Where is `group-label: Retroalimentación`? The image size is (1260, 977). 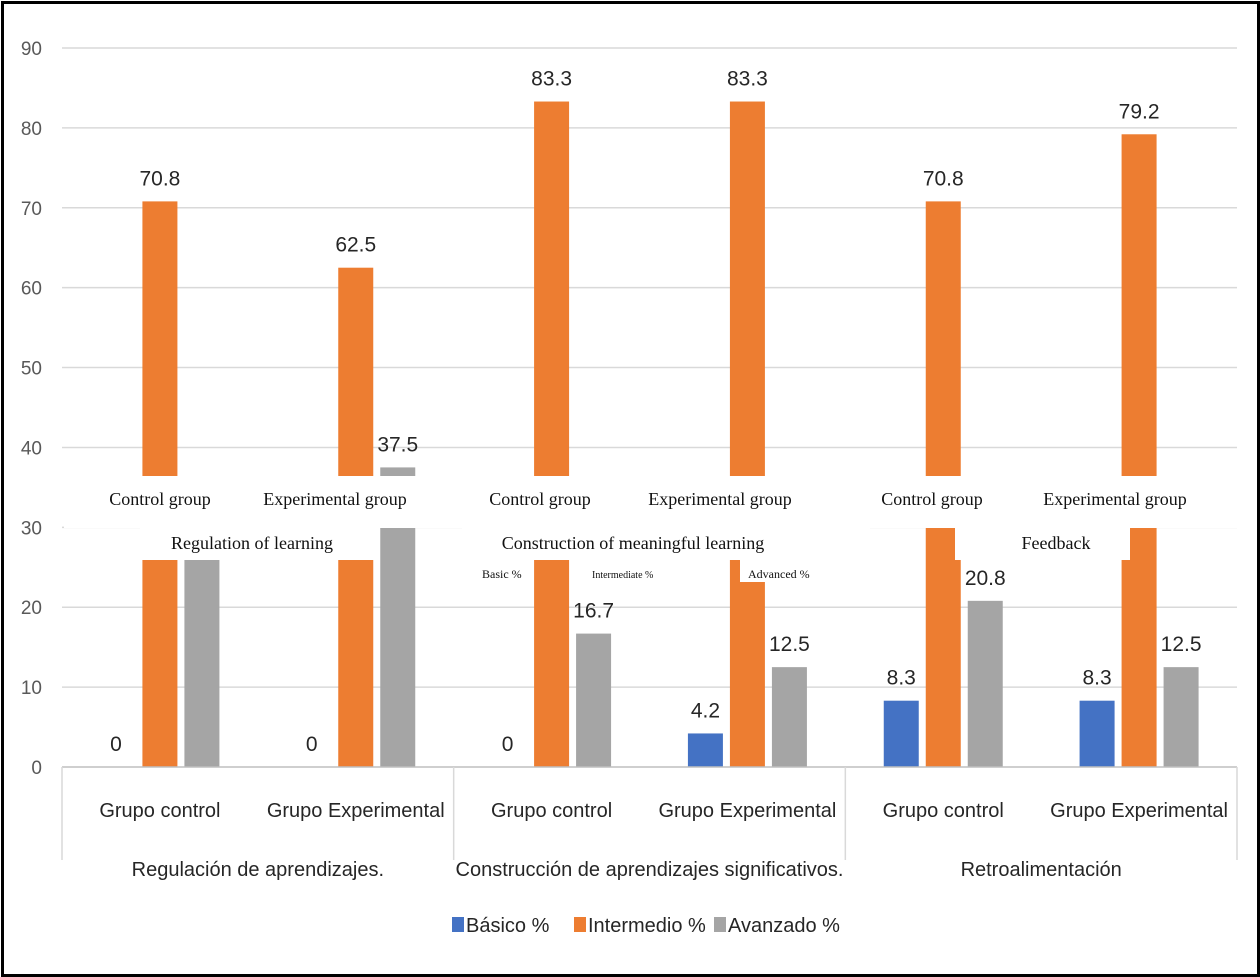 group-label: Retroalimentación is located at coordinates (1041, 870).